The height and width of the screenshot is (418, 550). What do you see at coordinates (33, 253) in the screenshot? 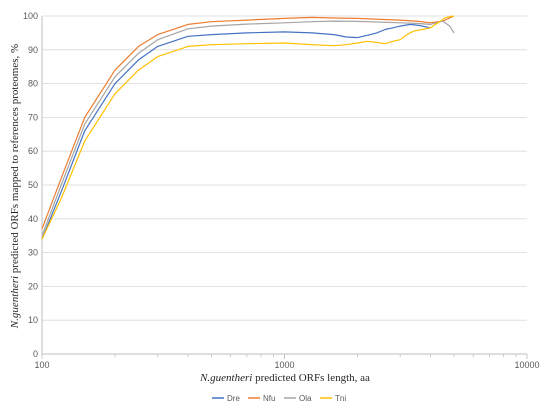
I see `y-tick-label: 30` at bounding box center [33, 253].